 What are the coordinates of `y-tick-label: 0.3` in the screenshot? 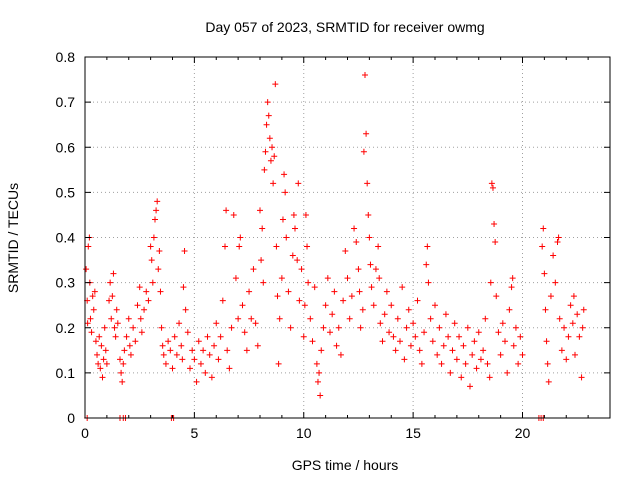 It's located at (66, 283).